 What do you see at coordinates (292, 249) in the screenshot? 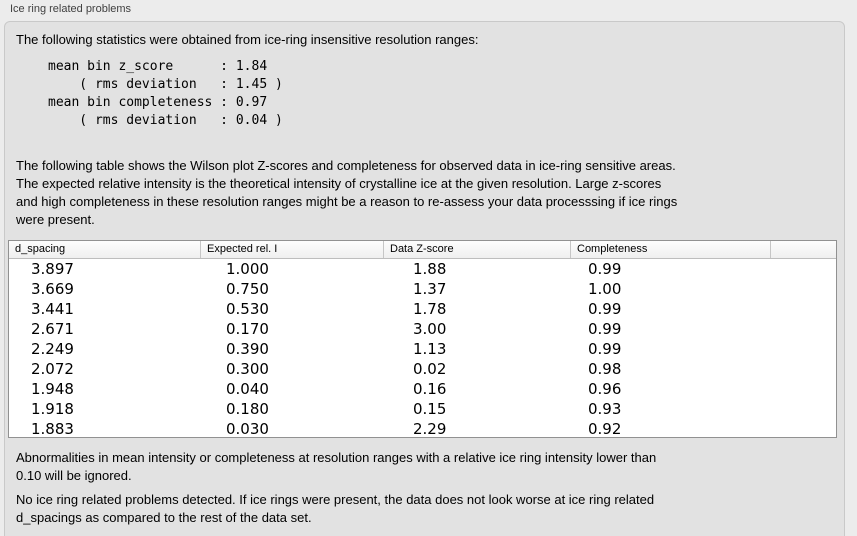
I see `column-header-expected-rel-i: Expected rel. I` at bounding box center [292, 249].